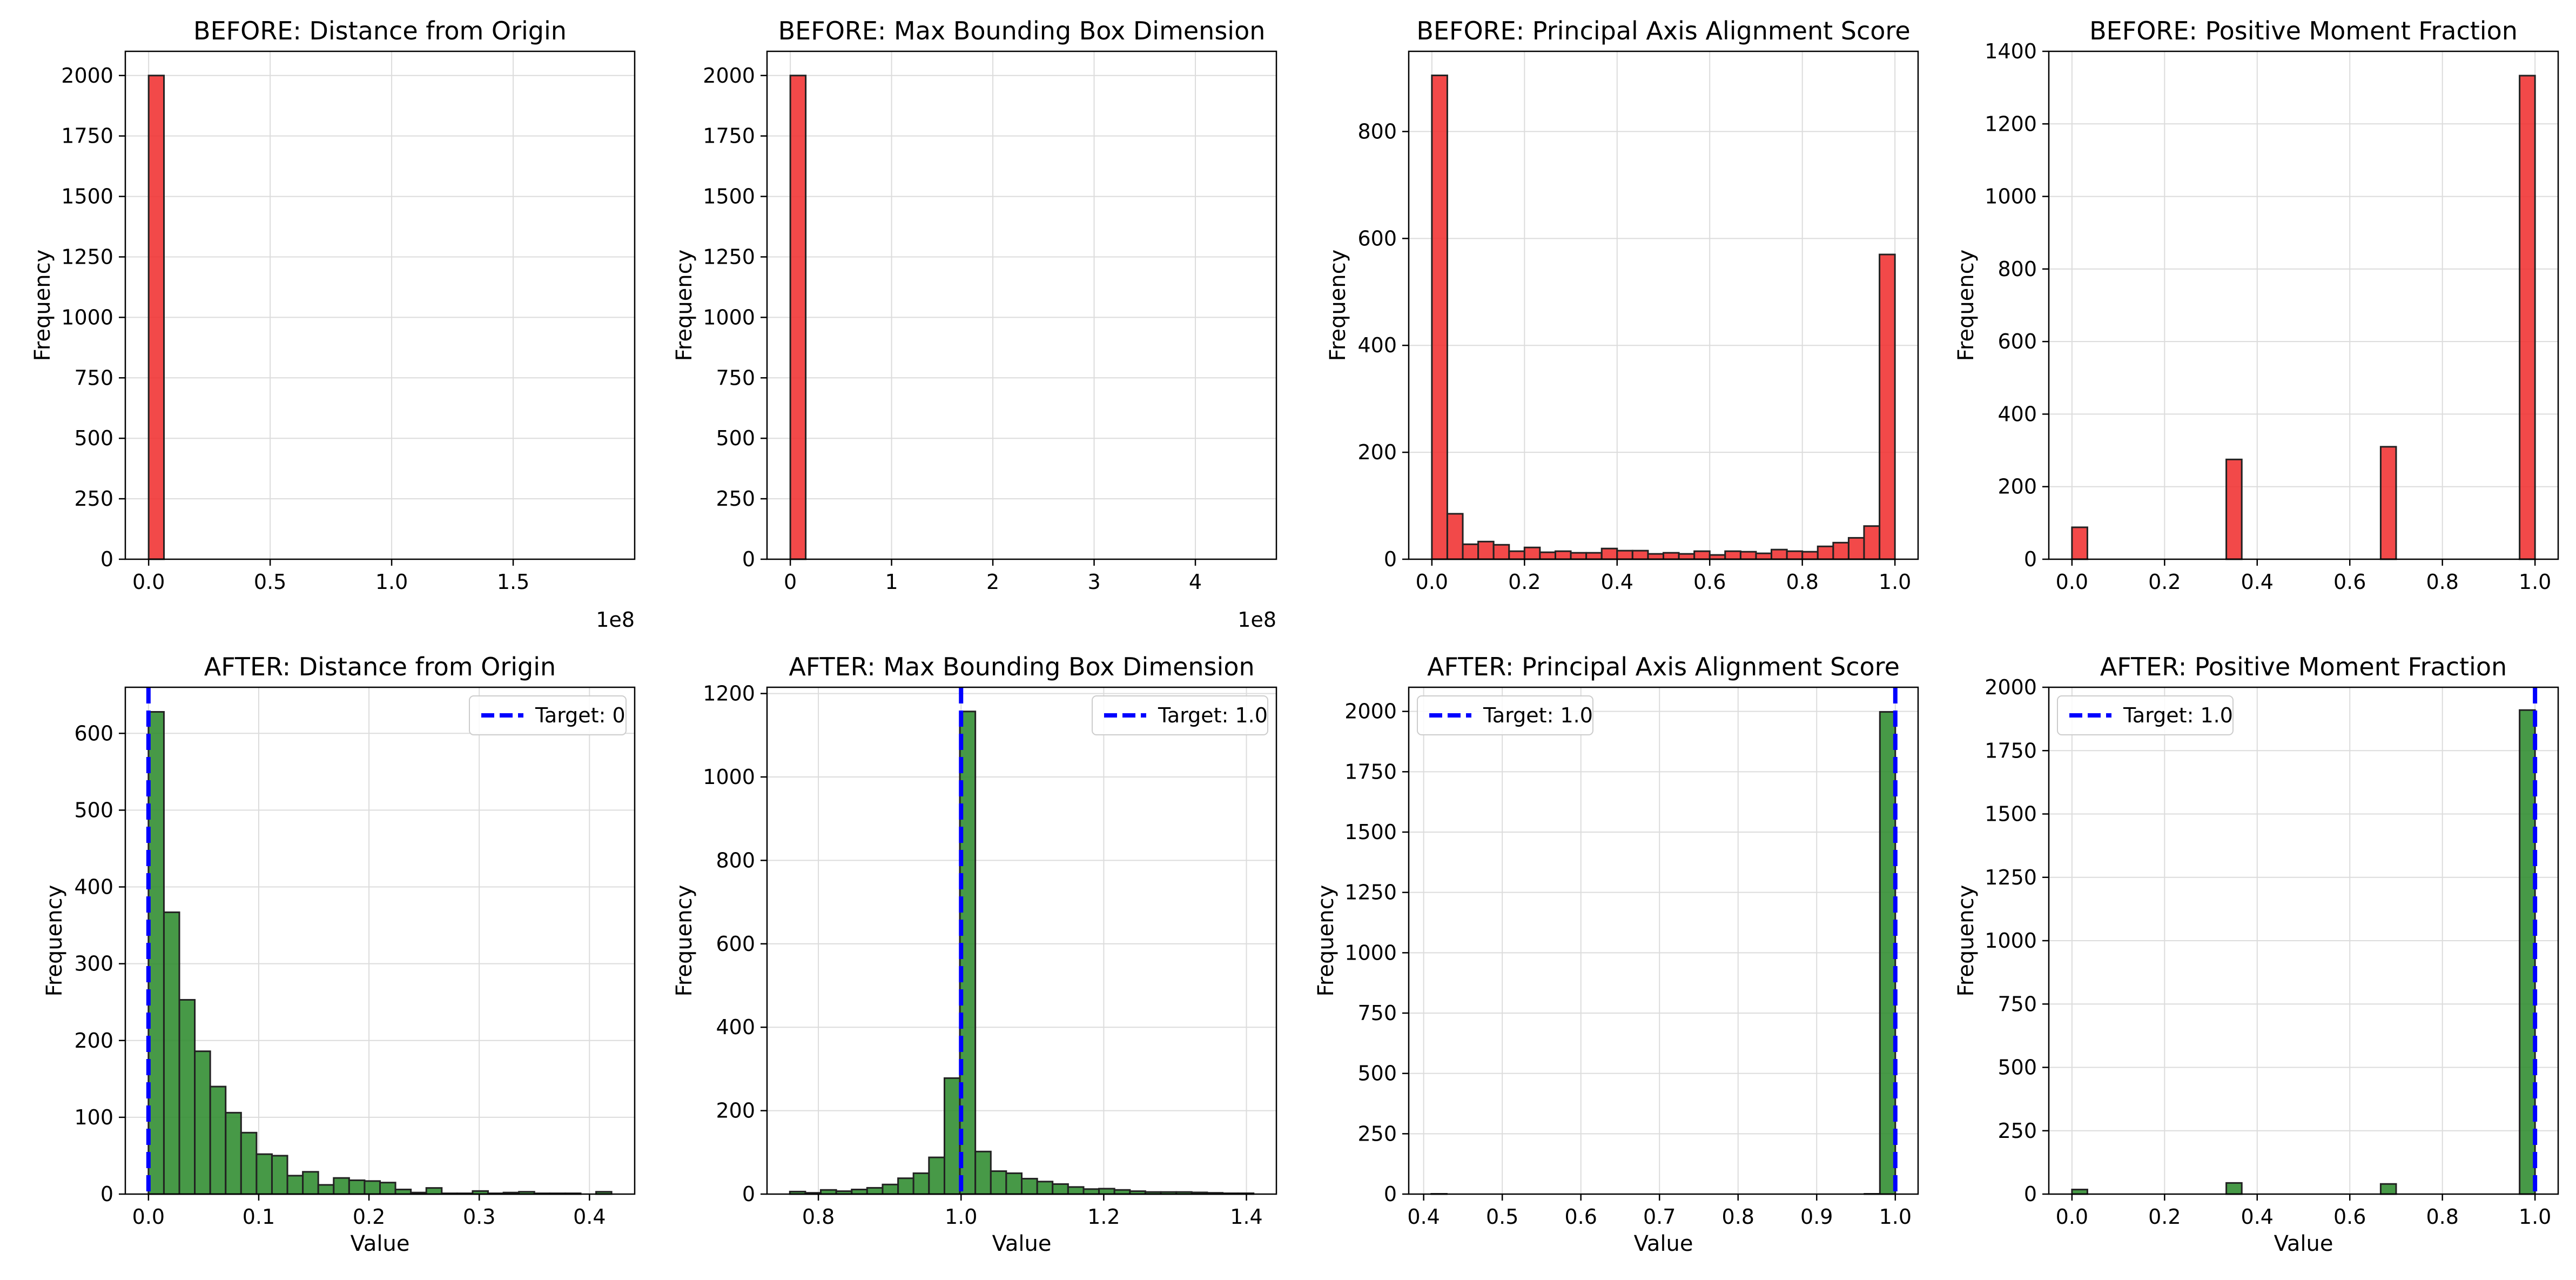  I want to click on x-tick-label: 1.4, so click(1246, 1217).